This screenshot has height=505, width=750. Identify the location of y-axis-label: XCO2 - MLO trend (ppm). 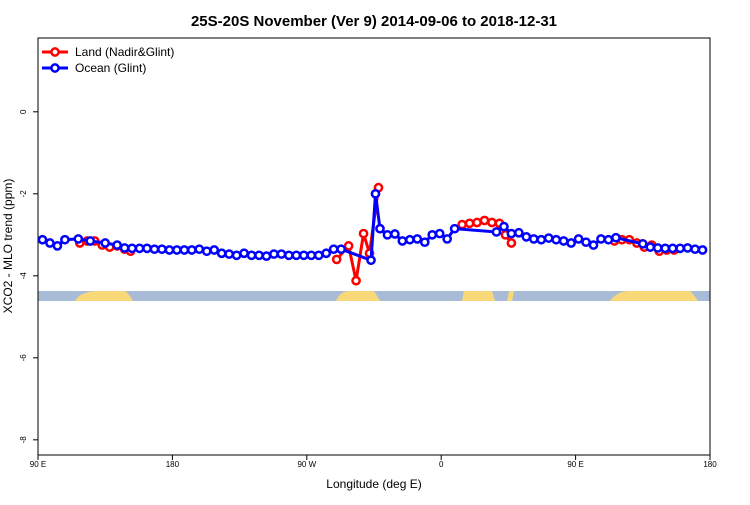
(8, 246).